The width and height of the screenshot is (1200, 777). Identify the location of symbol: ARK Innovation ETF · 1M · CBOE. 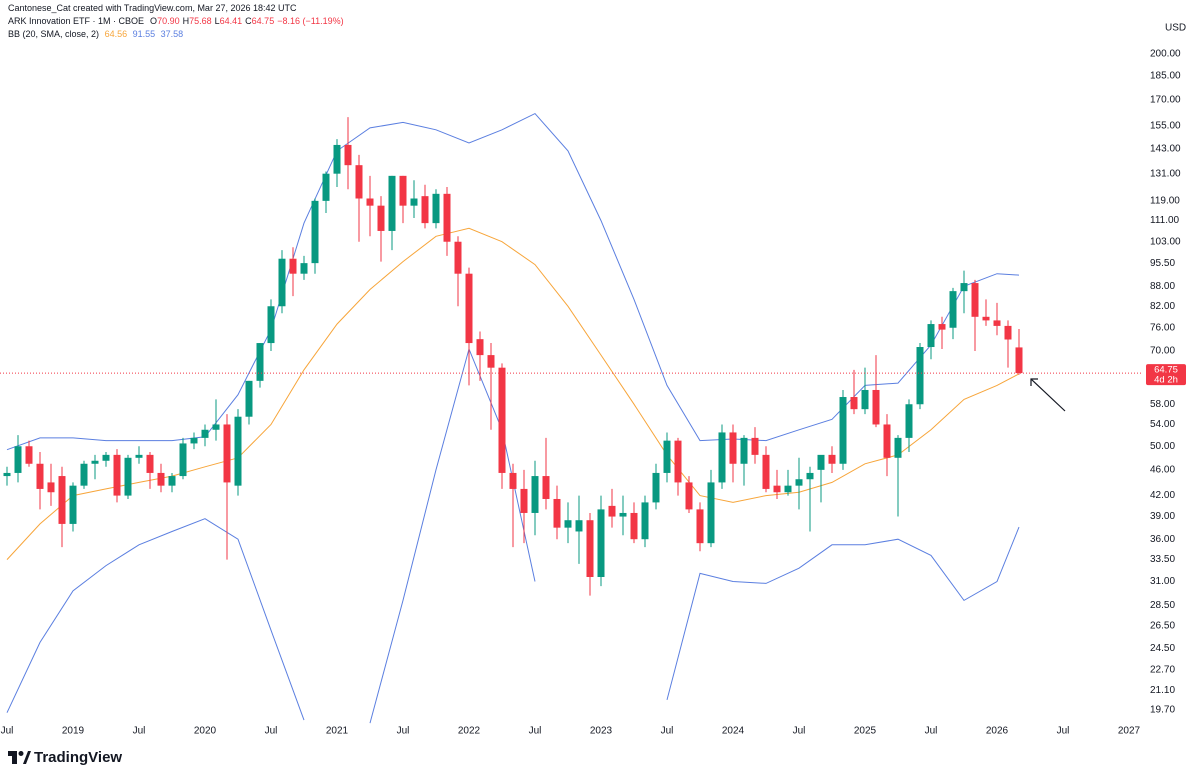
(76, 21).